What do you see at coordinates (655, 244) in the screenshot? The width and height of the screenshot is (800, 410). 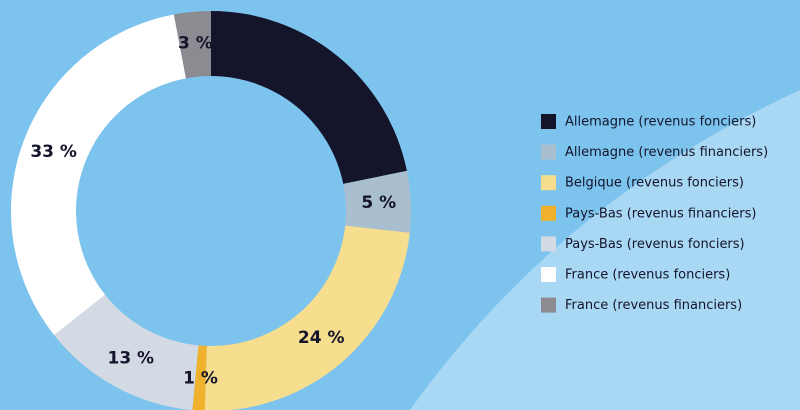 I see `legend-label: Pays-Bas (revenus fonciers)` at bounding box center [655, 244].